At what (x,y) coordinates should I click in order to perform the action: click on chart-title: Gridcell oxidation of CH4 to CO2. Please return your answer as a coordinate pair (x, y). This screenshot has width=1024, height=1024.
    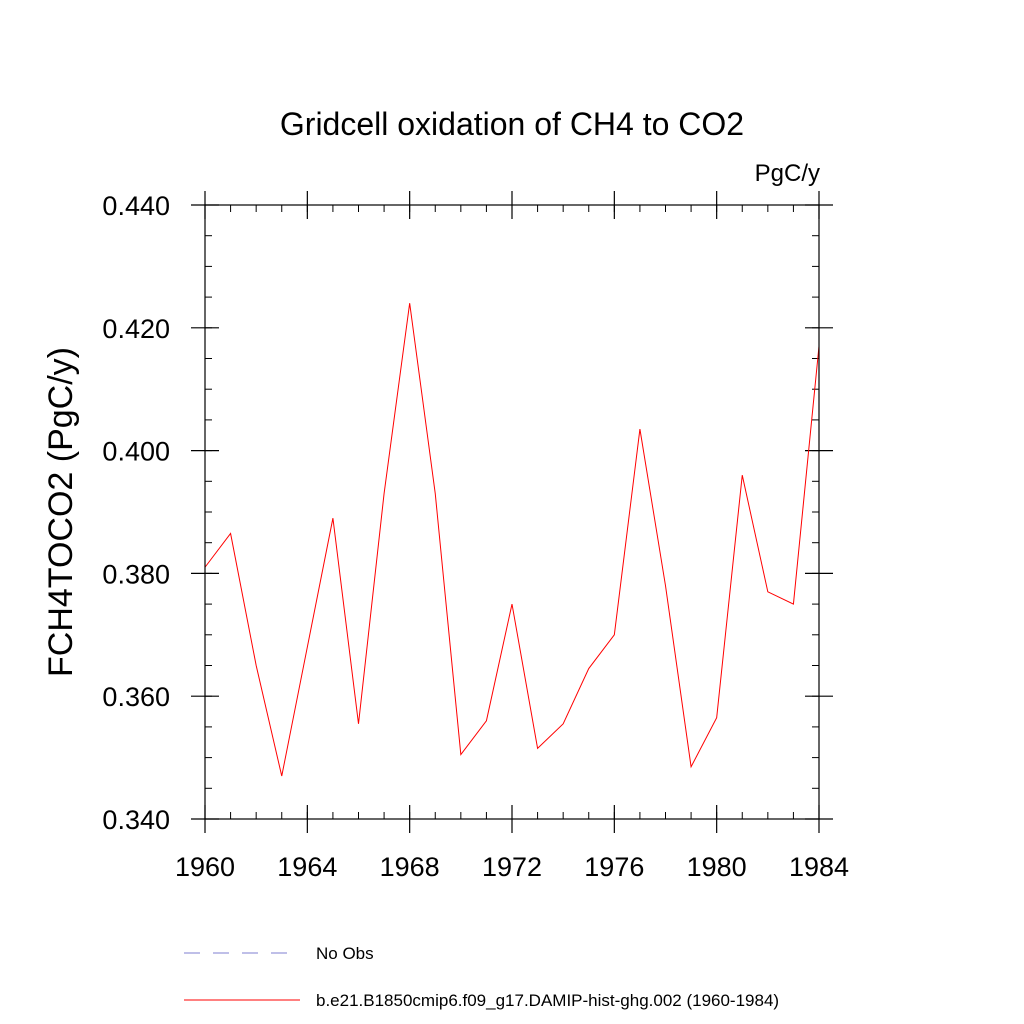
    Looking at the image, I should click on (512, 124).